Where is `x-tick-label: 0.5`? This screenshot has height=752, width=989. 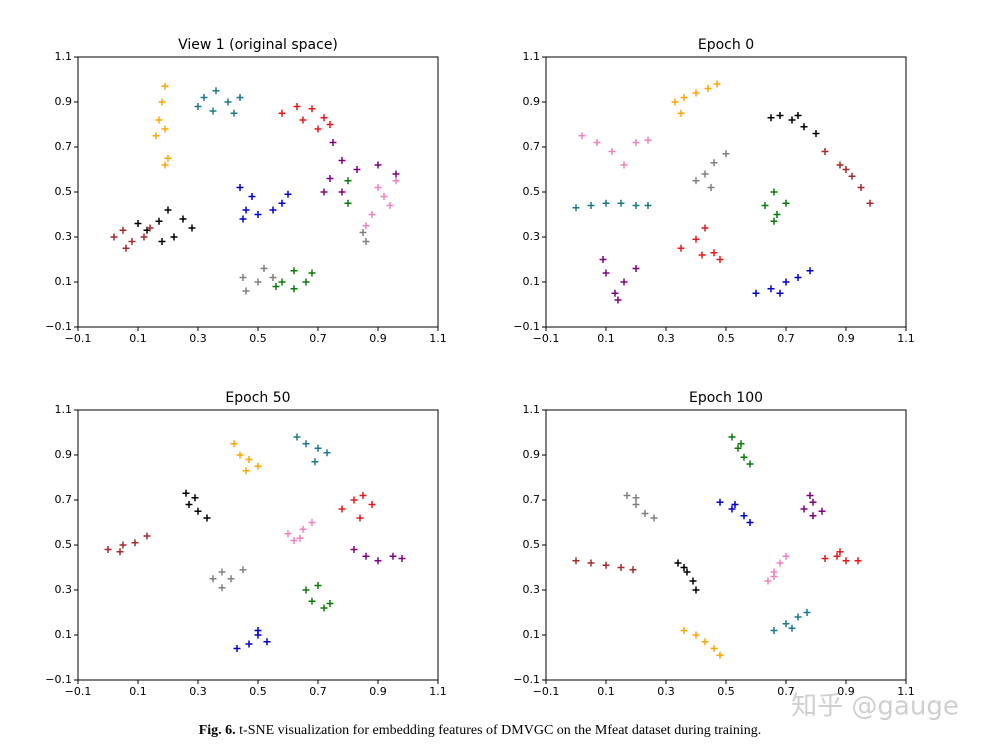
x-tick-label: 0.5 is located at coordinates (258, 691).